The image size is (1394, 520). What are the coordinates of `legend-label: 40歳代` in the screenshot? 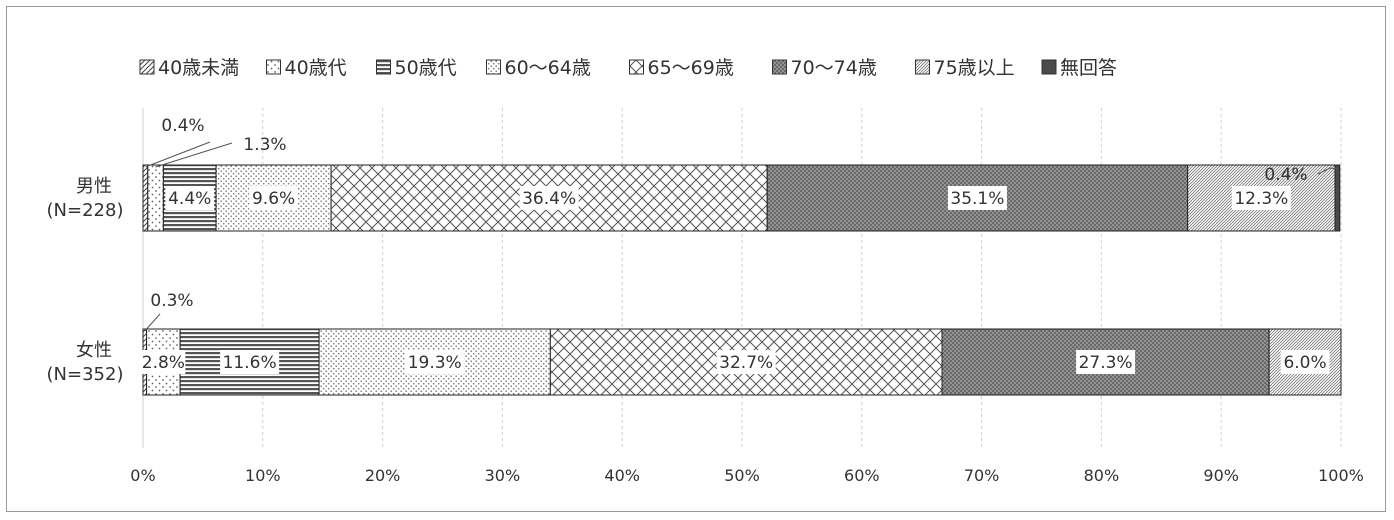 It's located at (316, 68).